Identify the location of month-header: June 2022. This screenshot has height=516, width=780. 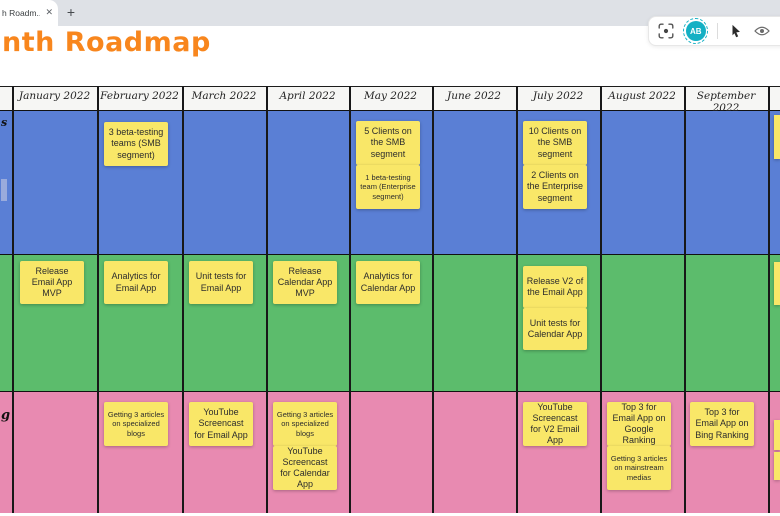
(473, 96).